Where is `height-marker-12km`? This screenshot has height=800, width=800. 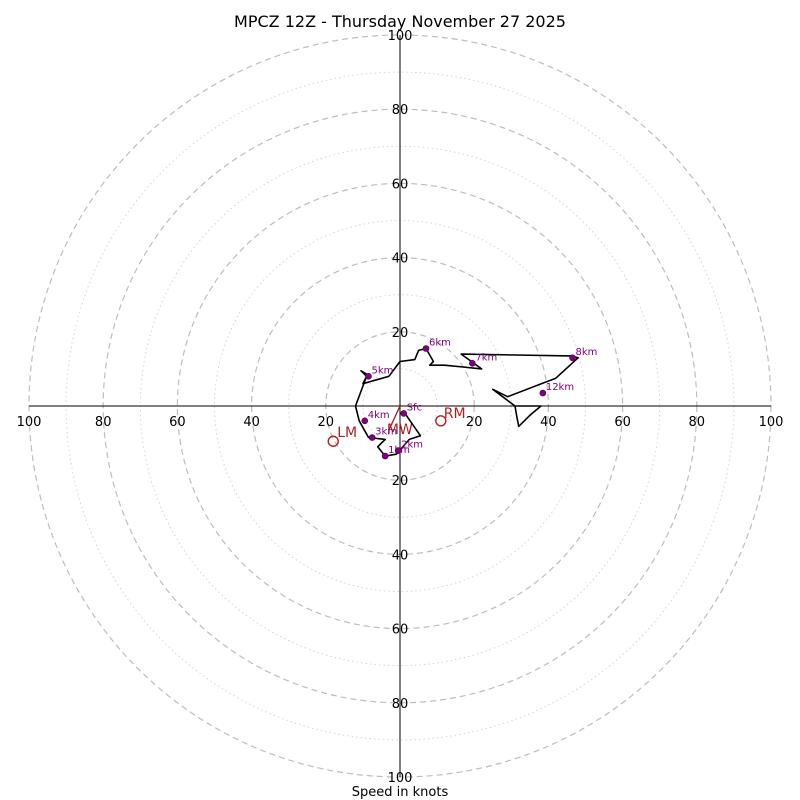
height-marker-12km is located at coordinates (543, 393).